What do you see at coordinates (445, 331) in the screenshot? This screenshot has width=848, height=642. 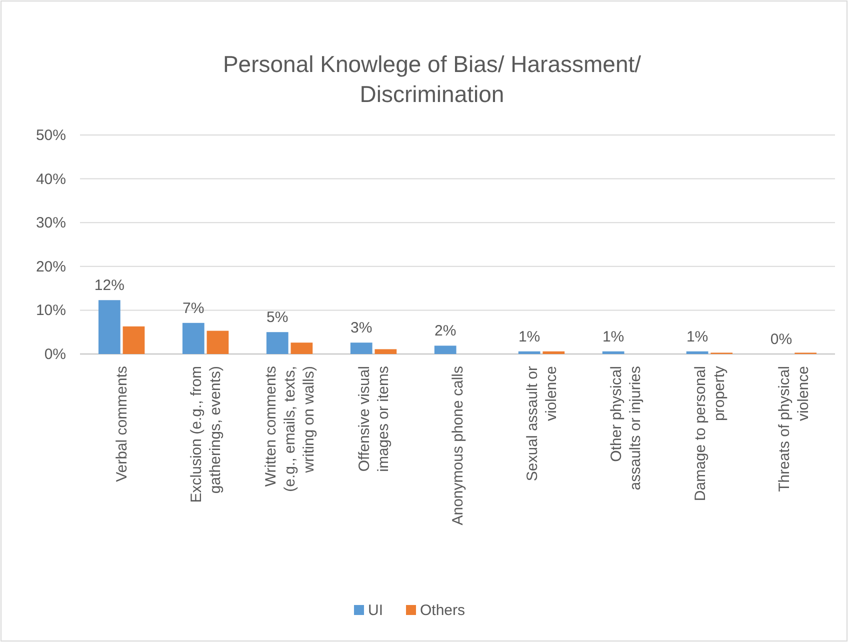 I see `data-label: 2%` at bounding box center [445, 331].